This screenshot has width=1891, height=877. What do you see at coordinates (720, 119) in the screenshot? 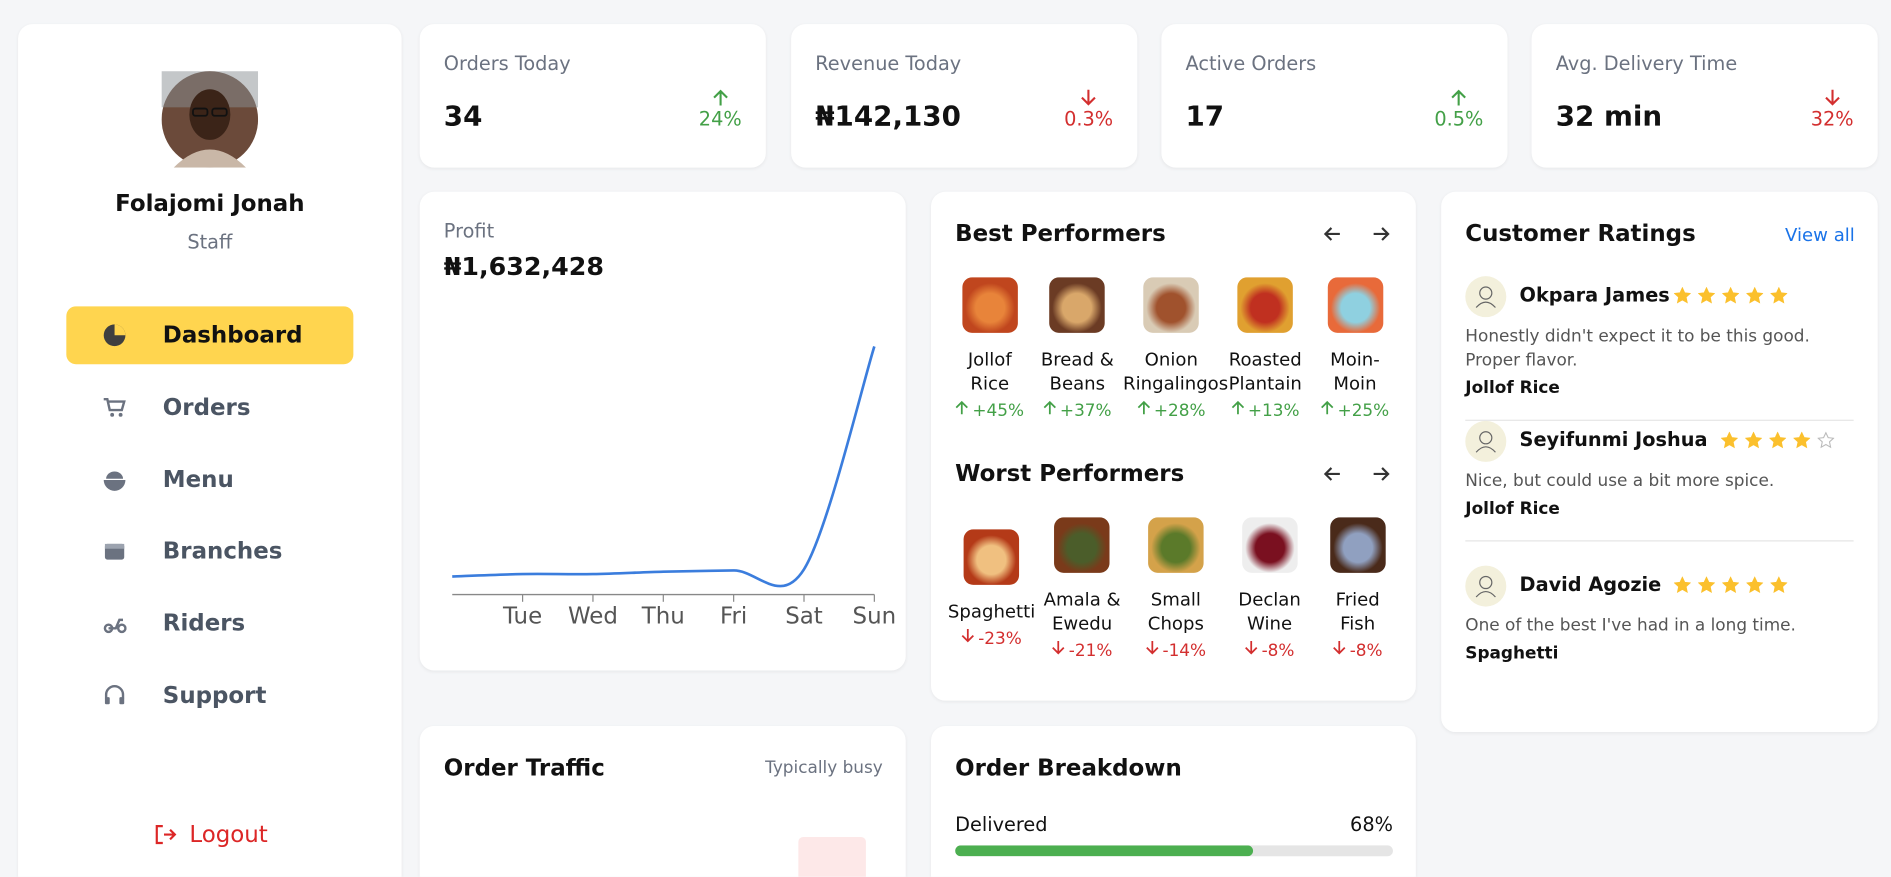
I see `stat-change-value: 24%` at bounding box center [720, 119].